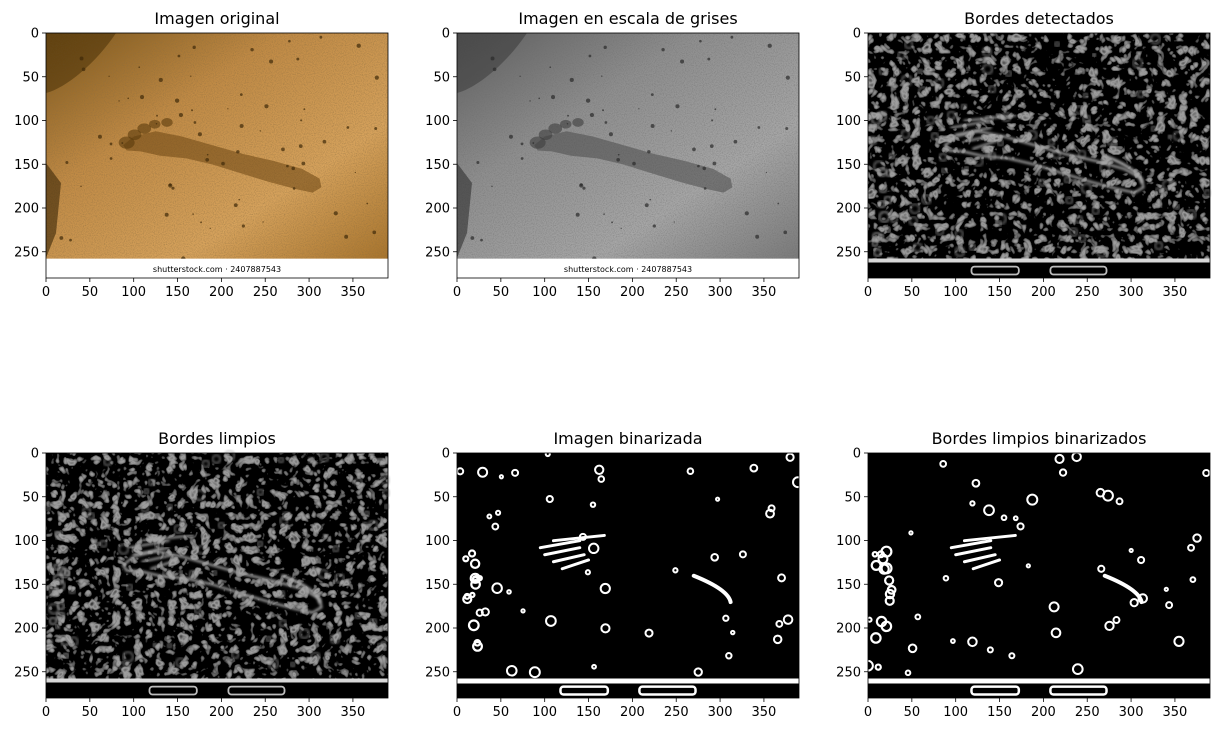  I want to click on y-tick-label: 50, so click(852, 497).